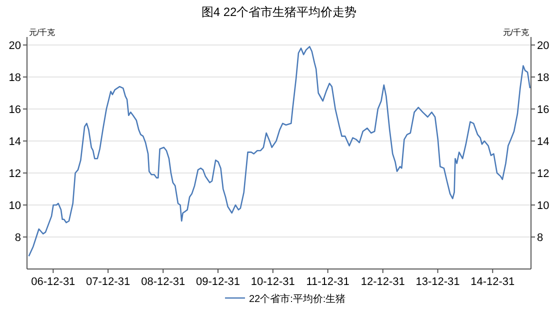  Describe the element at coordinates (492, 282) in the screenshot. I see `x-tick-label: 14-12-31` at that location.